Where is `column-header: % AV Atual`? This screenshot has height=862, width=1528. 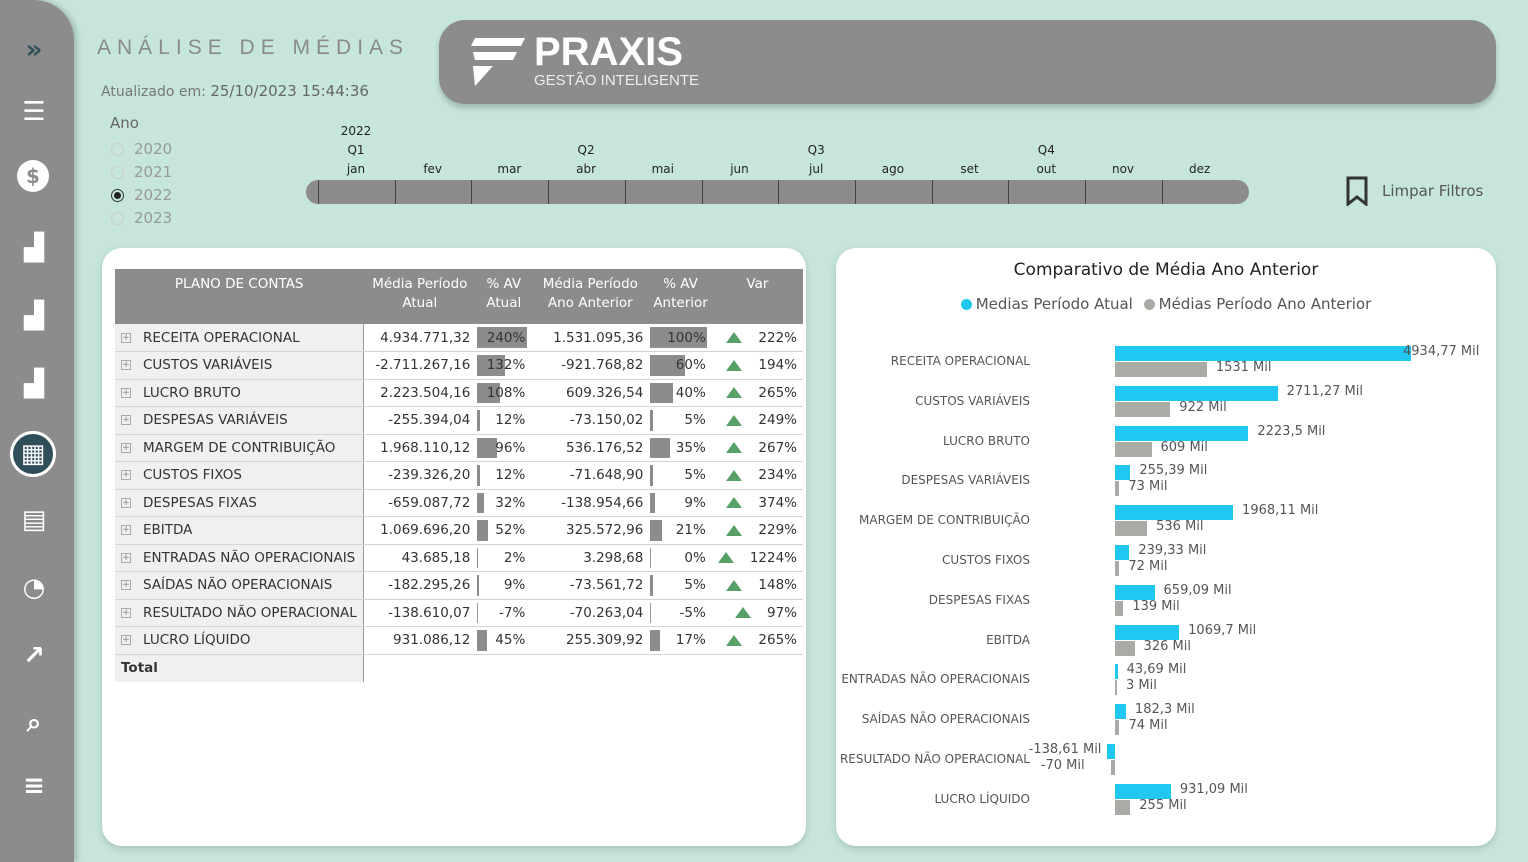
column-header: % AV Atual is located at coordinates (504, 296).